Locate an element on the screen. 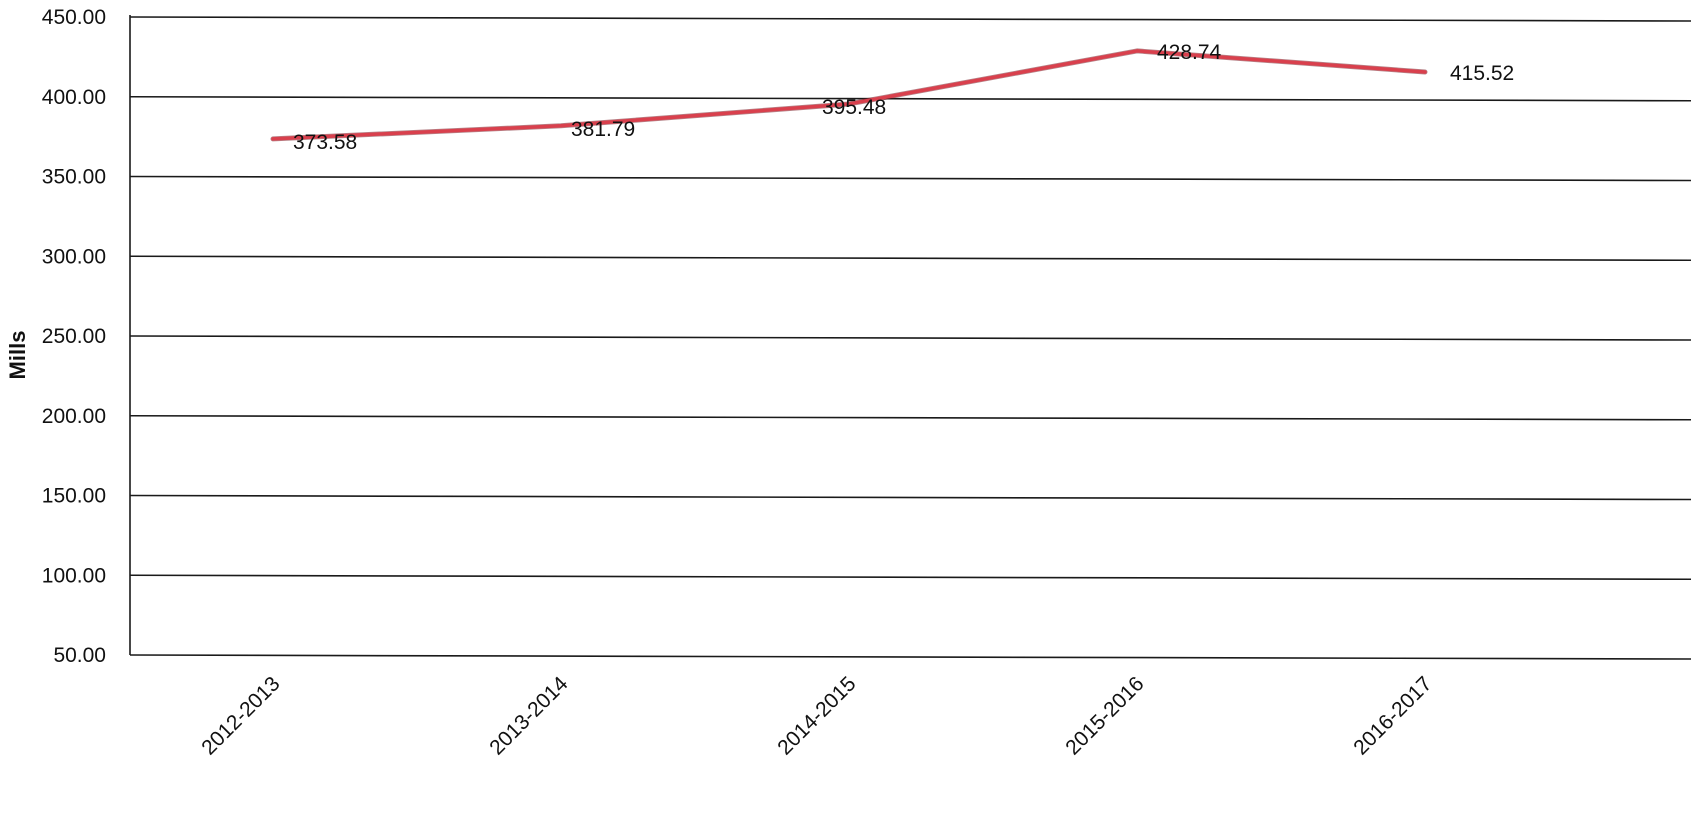 This screenshot has height=833, width=1691. x-tick-label: 2013-2014 is located at coordinates (529, 716).